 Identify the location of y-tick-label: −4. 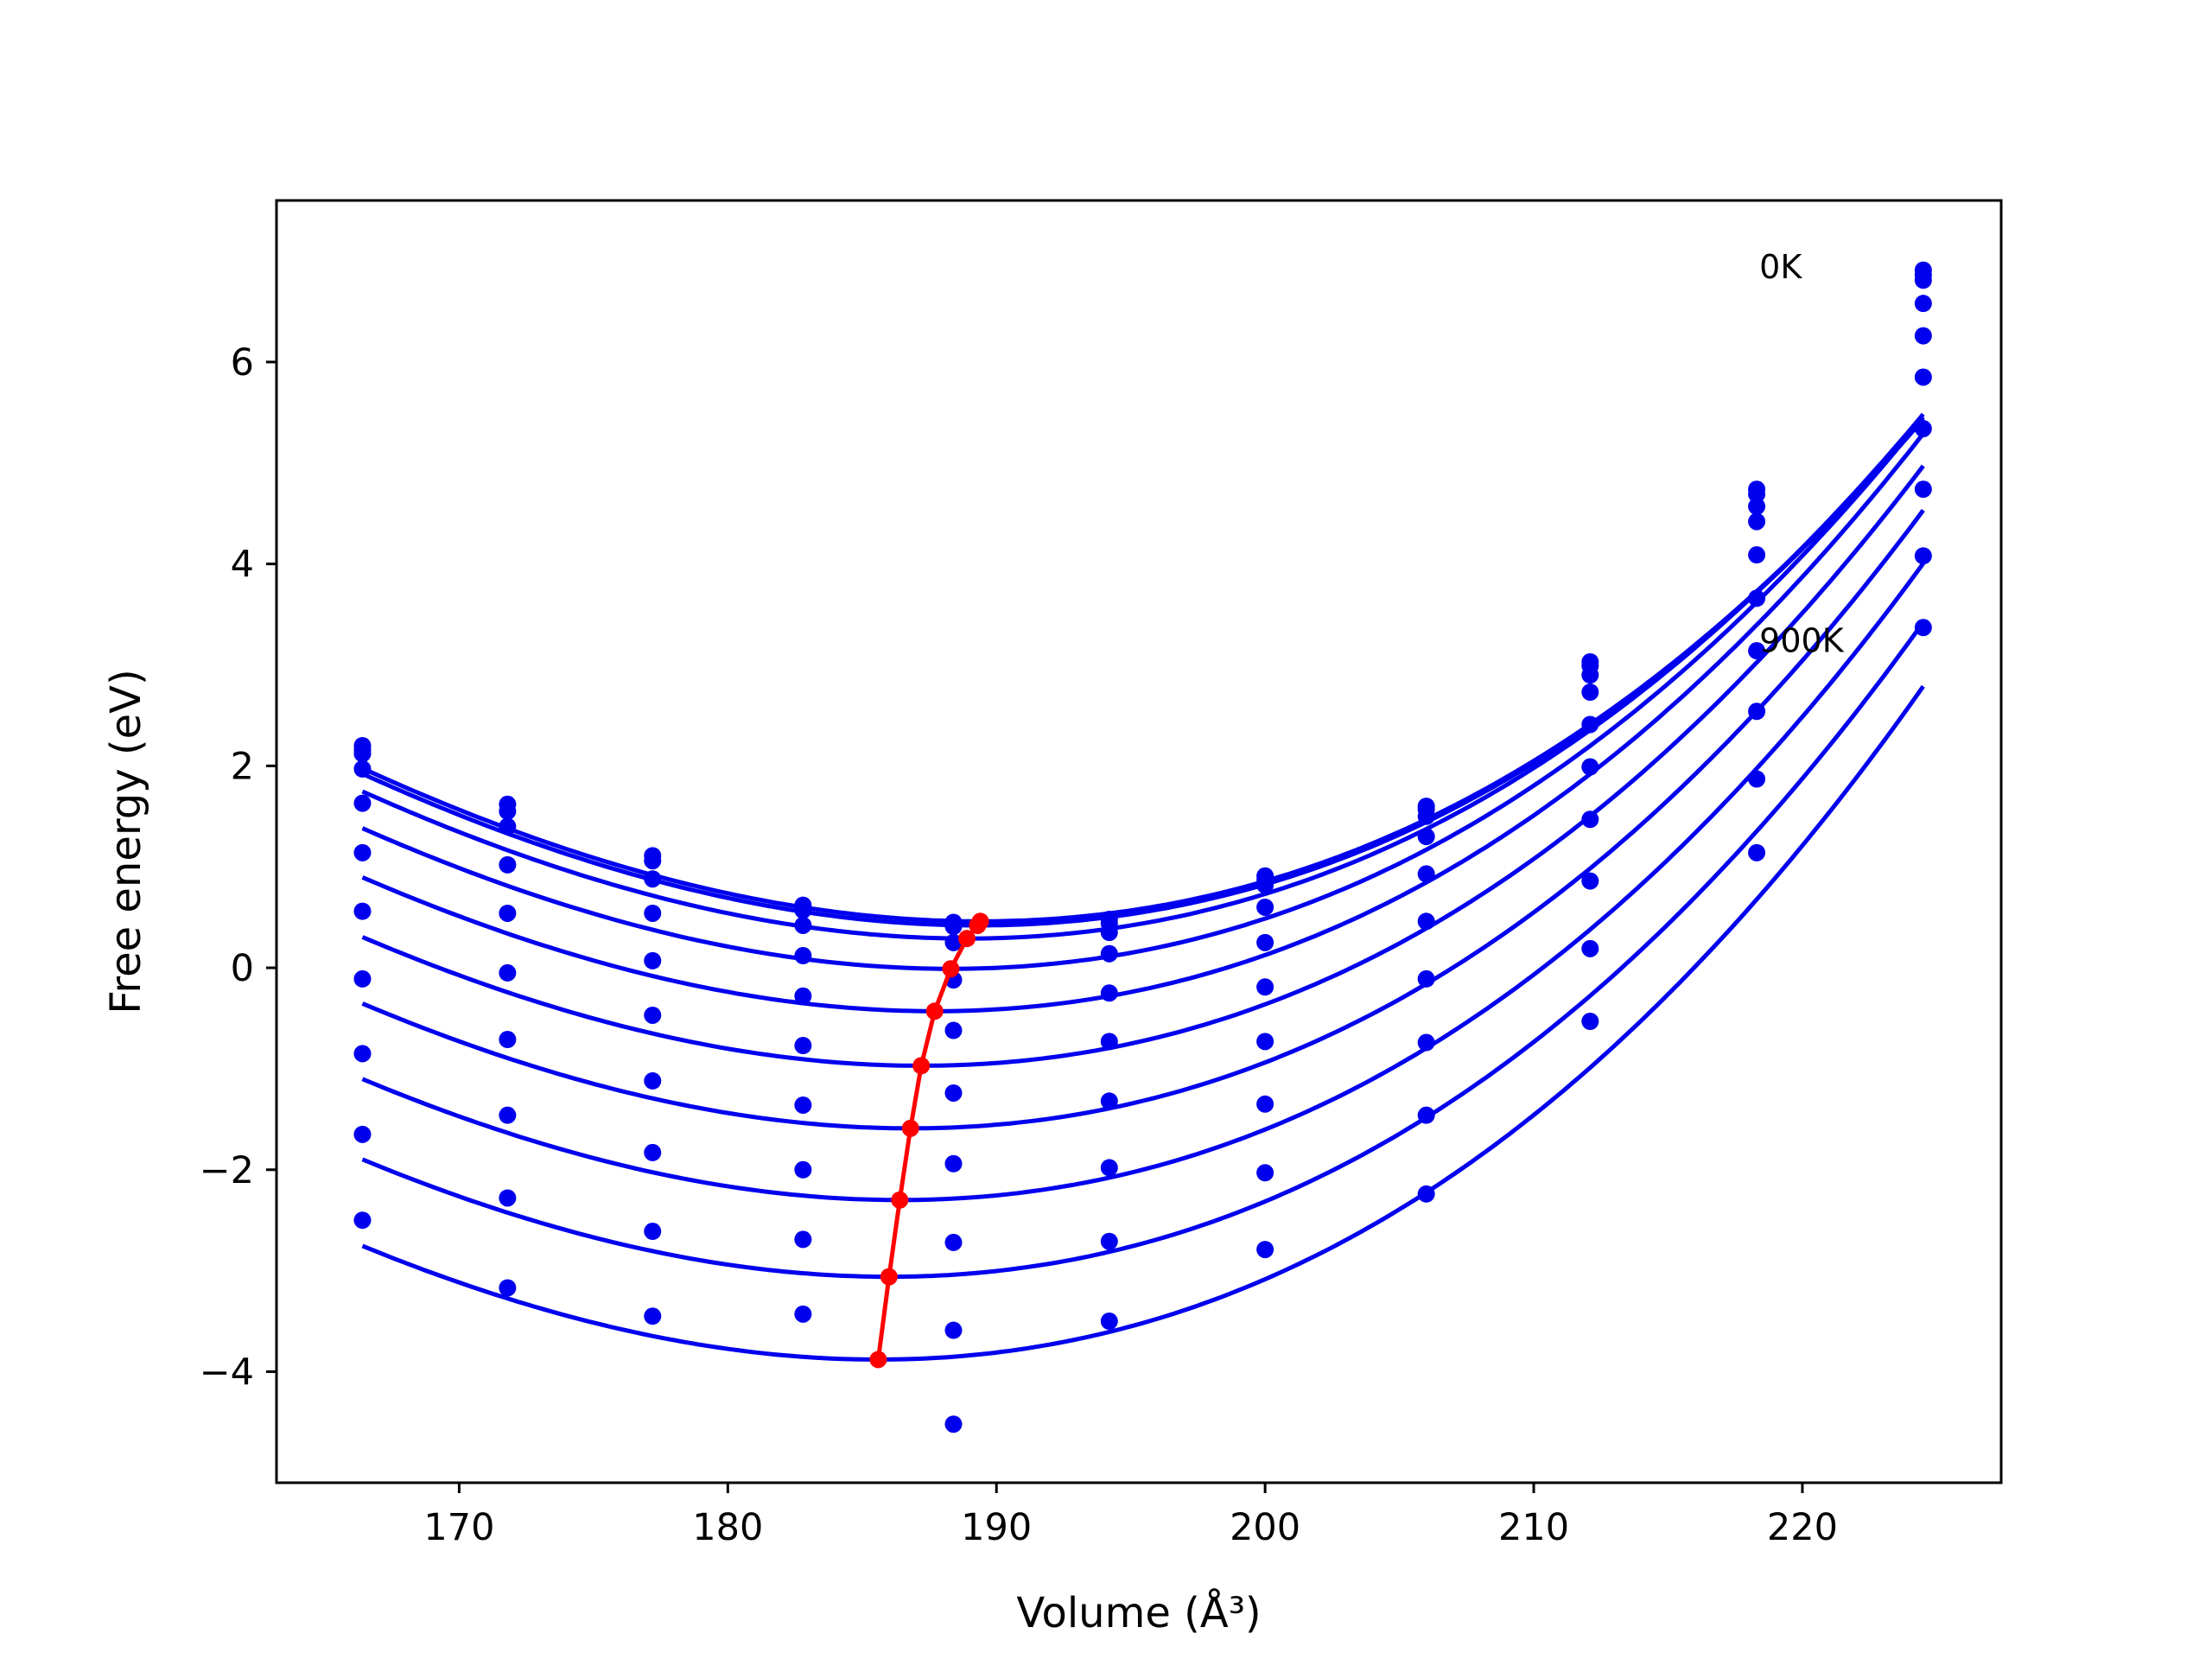
(227, 1372).